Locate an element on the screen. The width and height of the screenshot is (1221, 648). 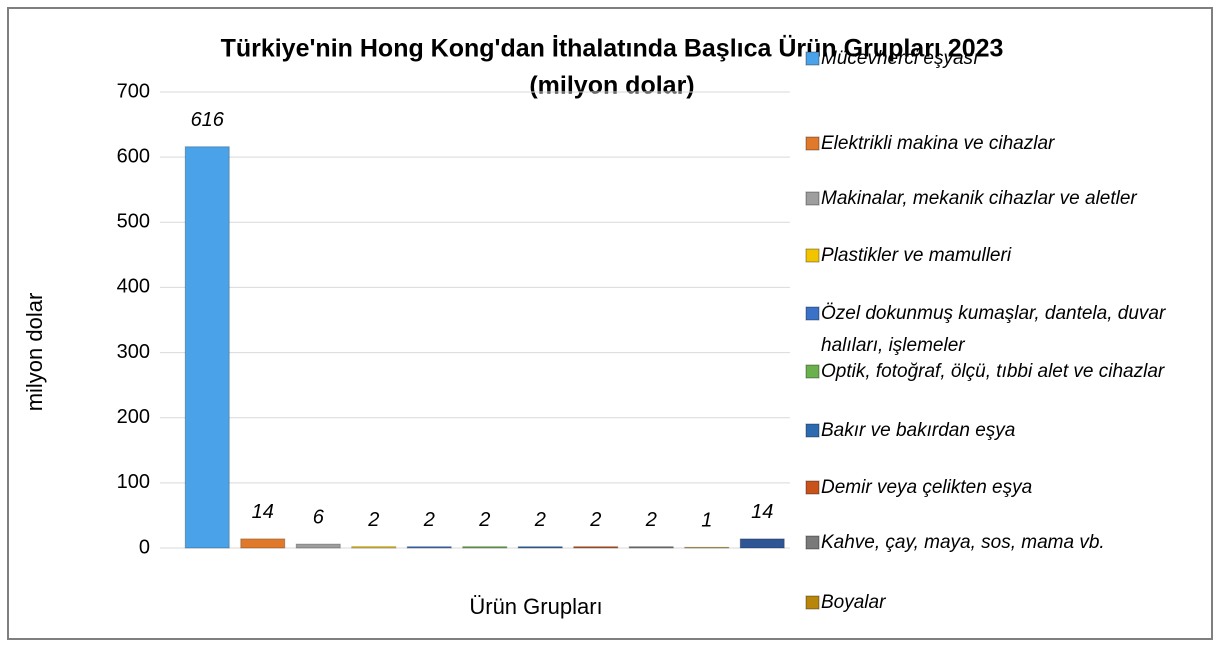
y-tick-label: 500 is located at coordinates (133, 222).